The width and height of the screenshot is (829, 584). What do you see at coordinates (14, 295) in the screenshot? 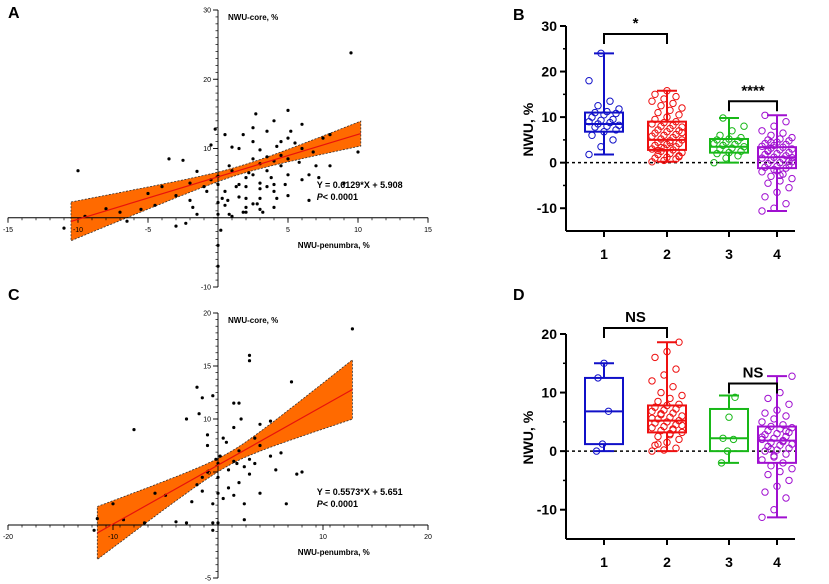
I see `panel-letter: C` at bounding box center [14, 295].